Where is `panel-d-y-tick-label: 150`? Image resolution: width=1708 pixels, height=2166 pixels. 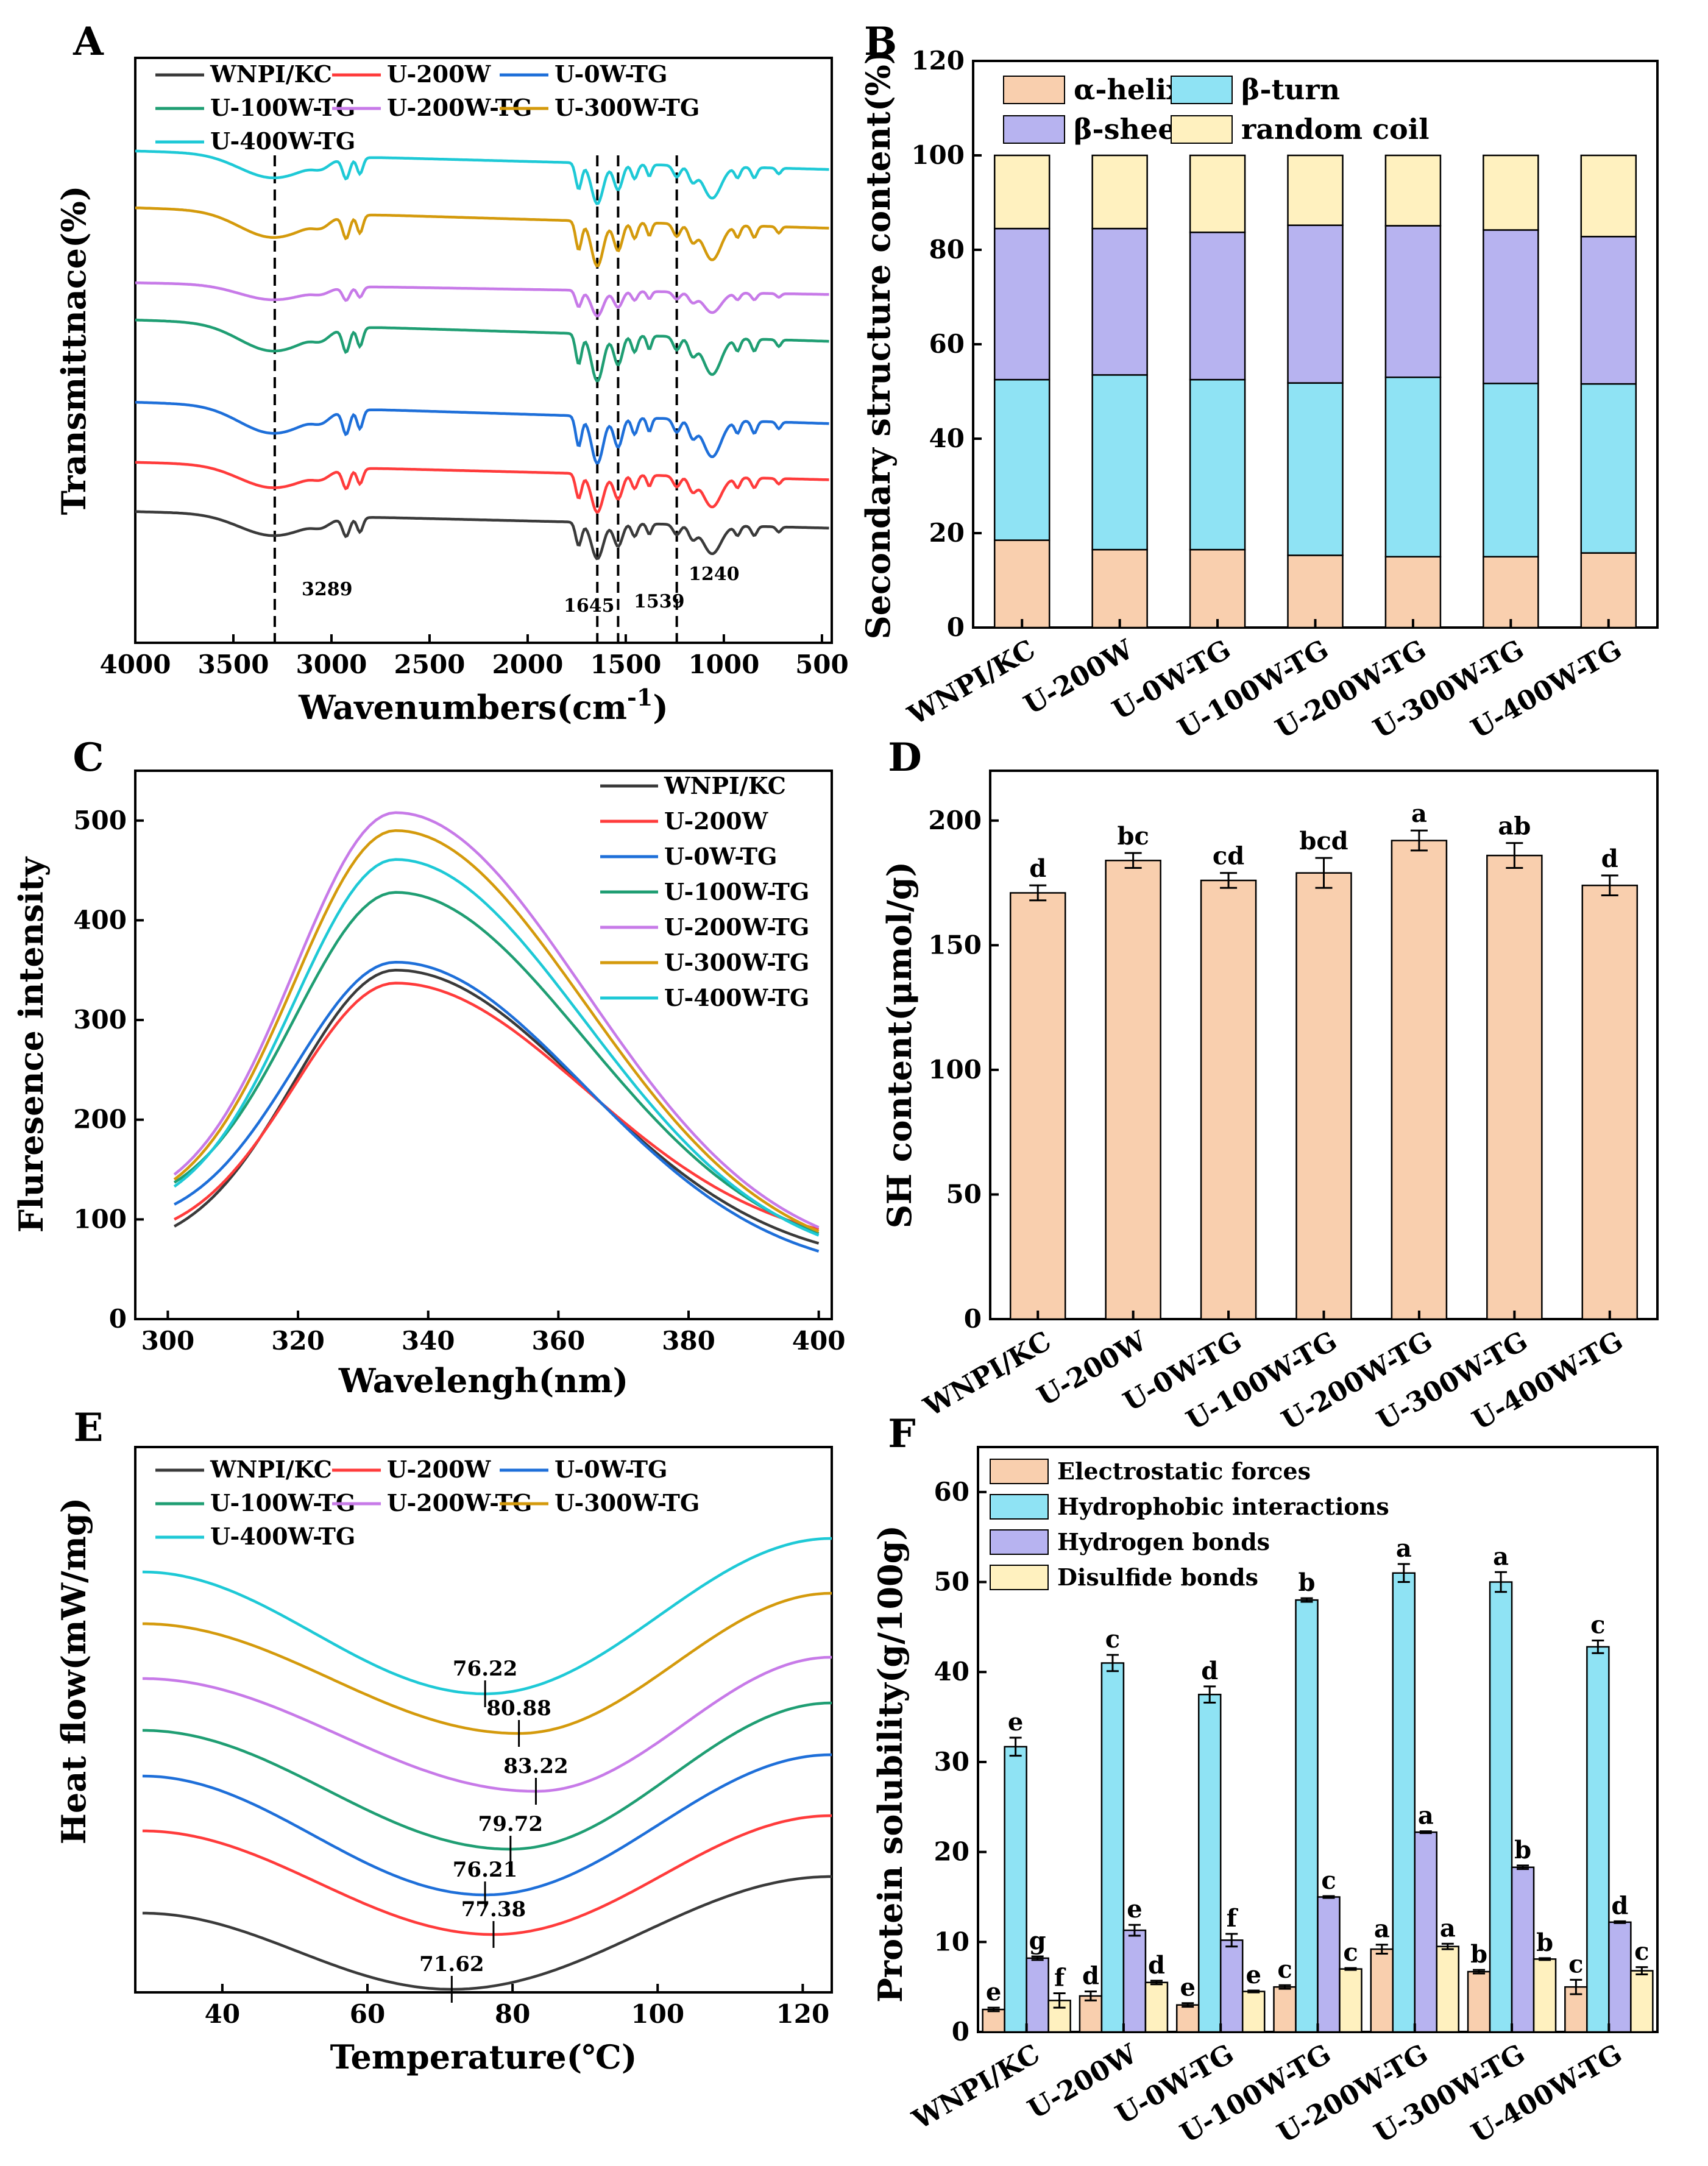 panel-d-y-tick-label: 150 is located at coordinates (955, 945).